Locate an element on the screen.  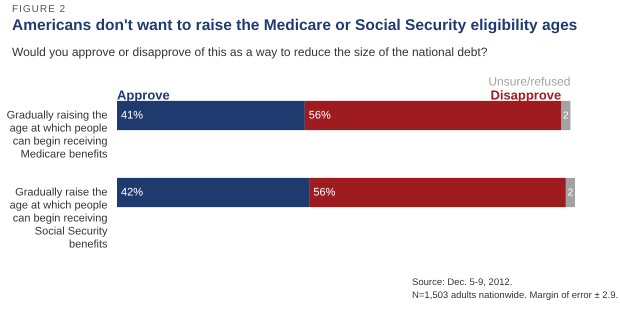
chart-subtitle: Would you approve or disapprove of this as a way to reduce the size of the national debt? is located at coordinates (250, 52).